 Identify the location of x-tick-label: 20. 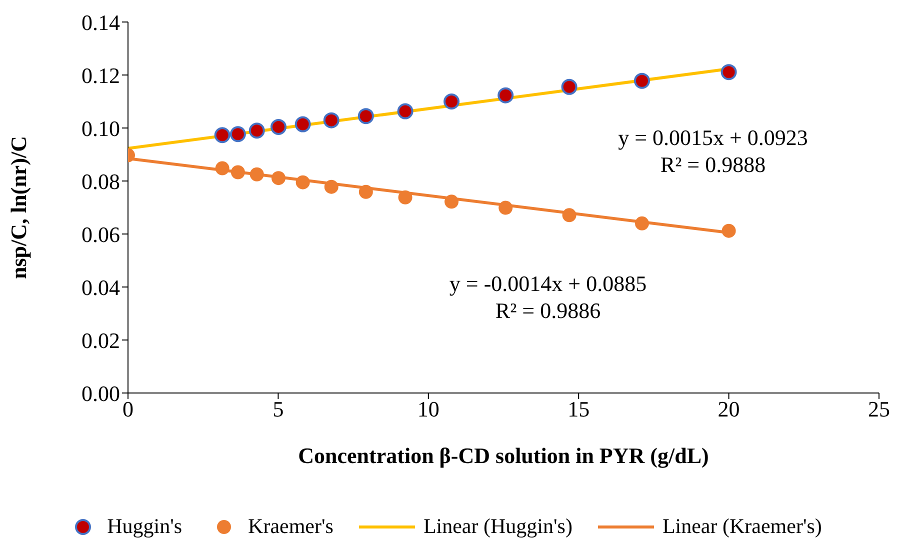
(729, 409).